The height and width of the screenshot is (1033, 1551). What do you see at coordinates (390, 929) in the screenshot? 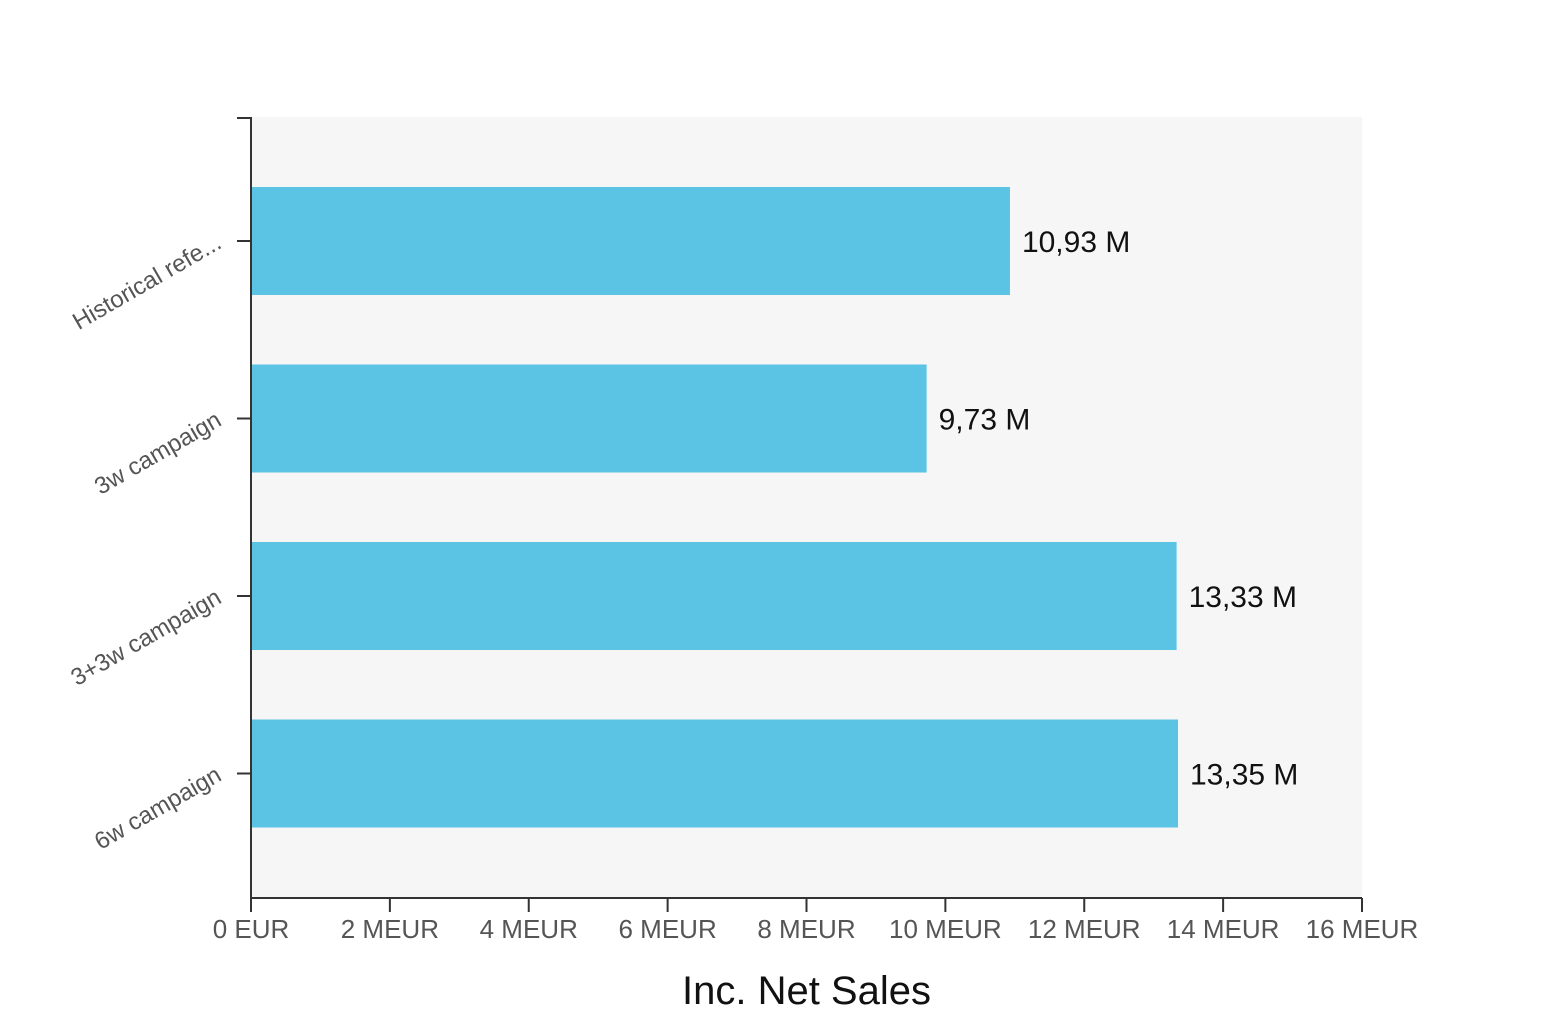
I see `x-tick-label: 2 MEUR` at bounding box center [390, 929].